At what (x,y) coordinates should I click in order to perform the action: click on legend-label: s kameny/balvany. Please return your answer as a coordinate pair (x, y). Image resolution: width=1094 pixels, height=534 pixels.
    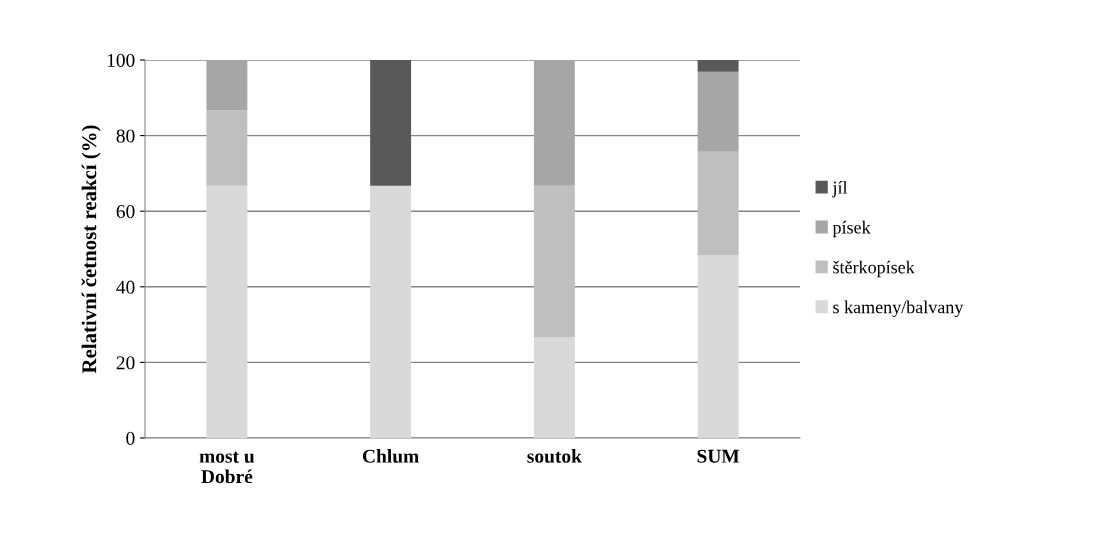
    Looking at the image, I should click on (898, 309).